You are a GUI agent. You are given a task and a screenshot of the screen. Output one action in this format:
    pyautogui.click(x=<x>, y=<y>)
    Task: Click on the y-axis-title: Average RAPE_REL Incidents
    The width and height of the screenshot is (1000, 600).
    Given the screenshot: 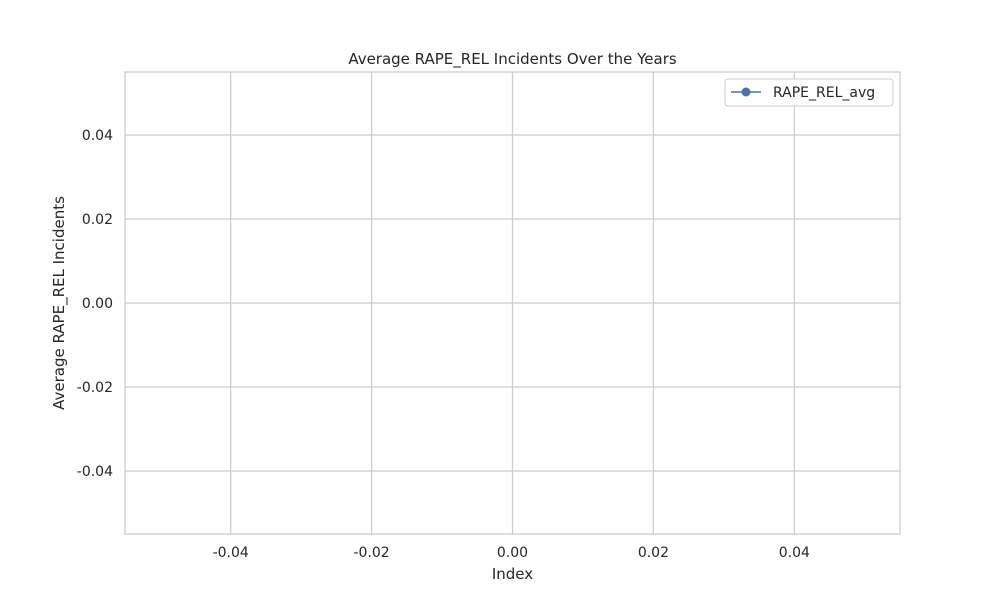 What is the action you would take?
    pyautogui.click(x=59, y=303)
    